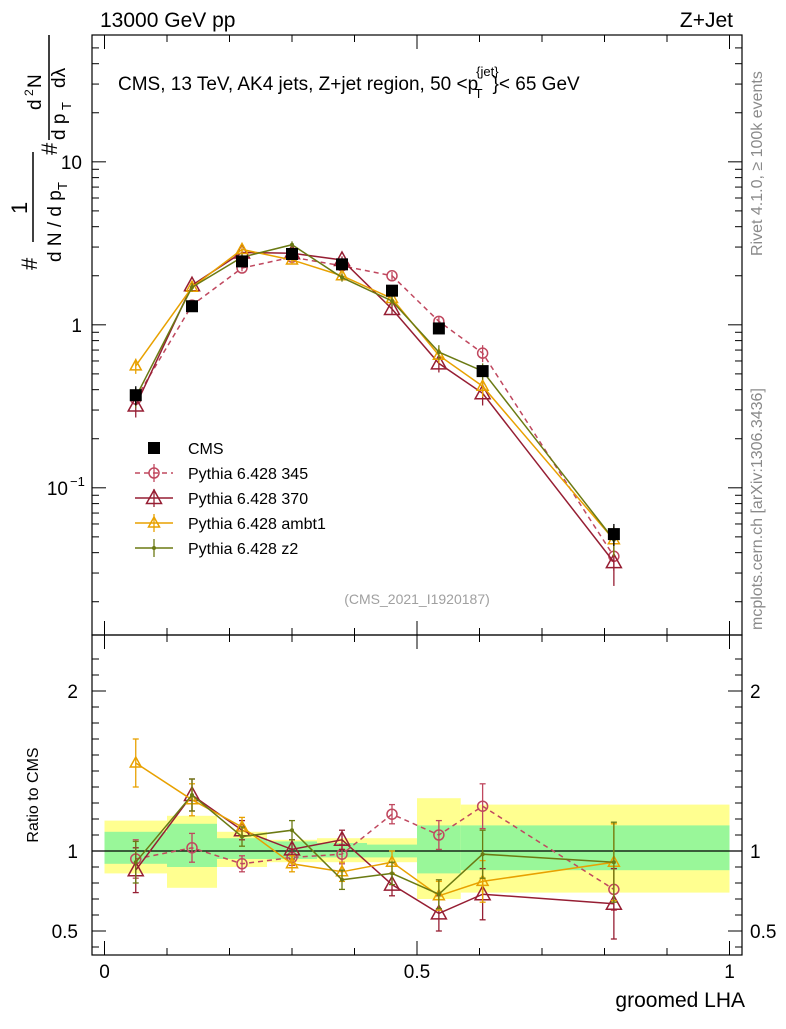 This screenshot has width=786, height=1029. I want to click on ylabel-main: # 1 d N / d p T # d 2 N d p T dλ, so click(40, 152).